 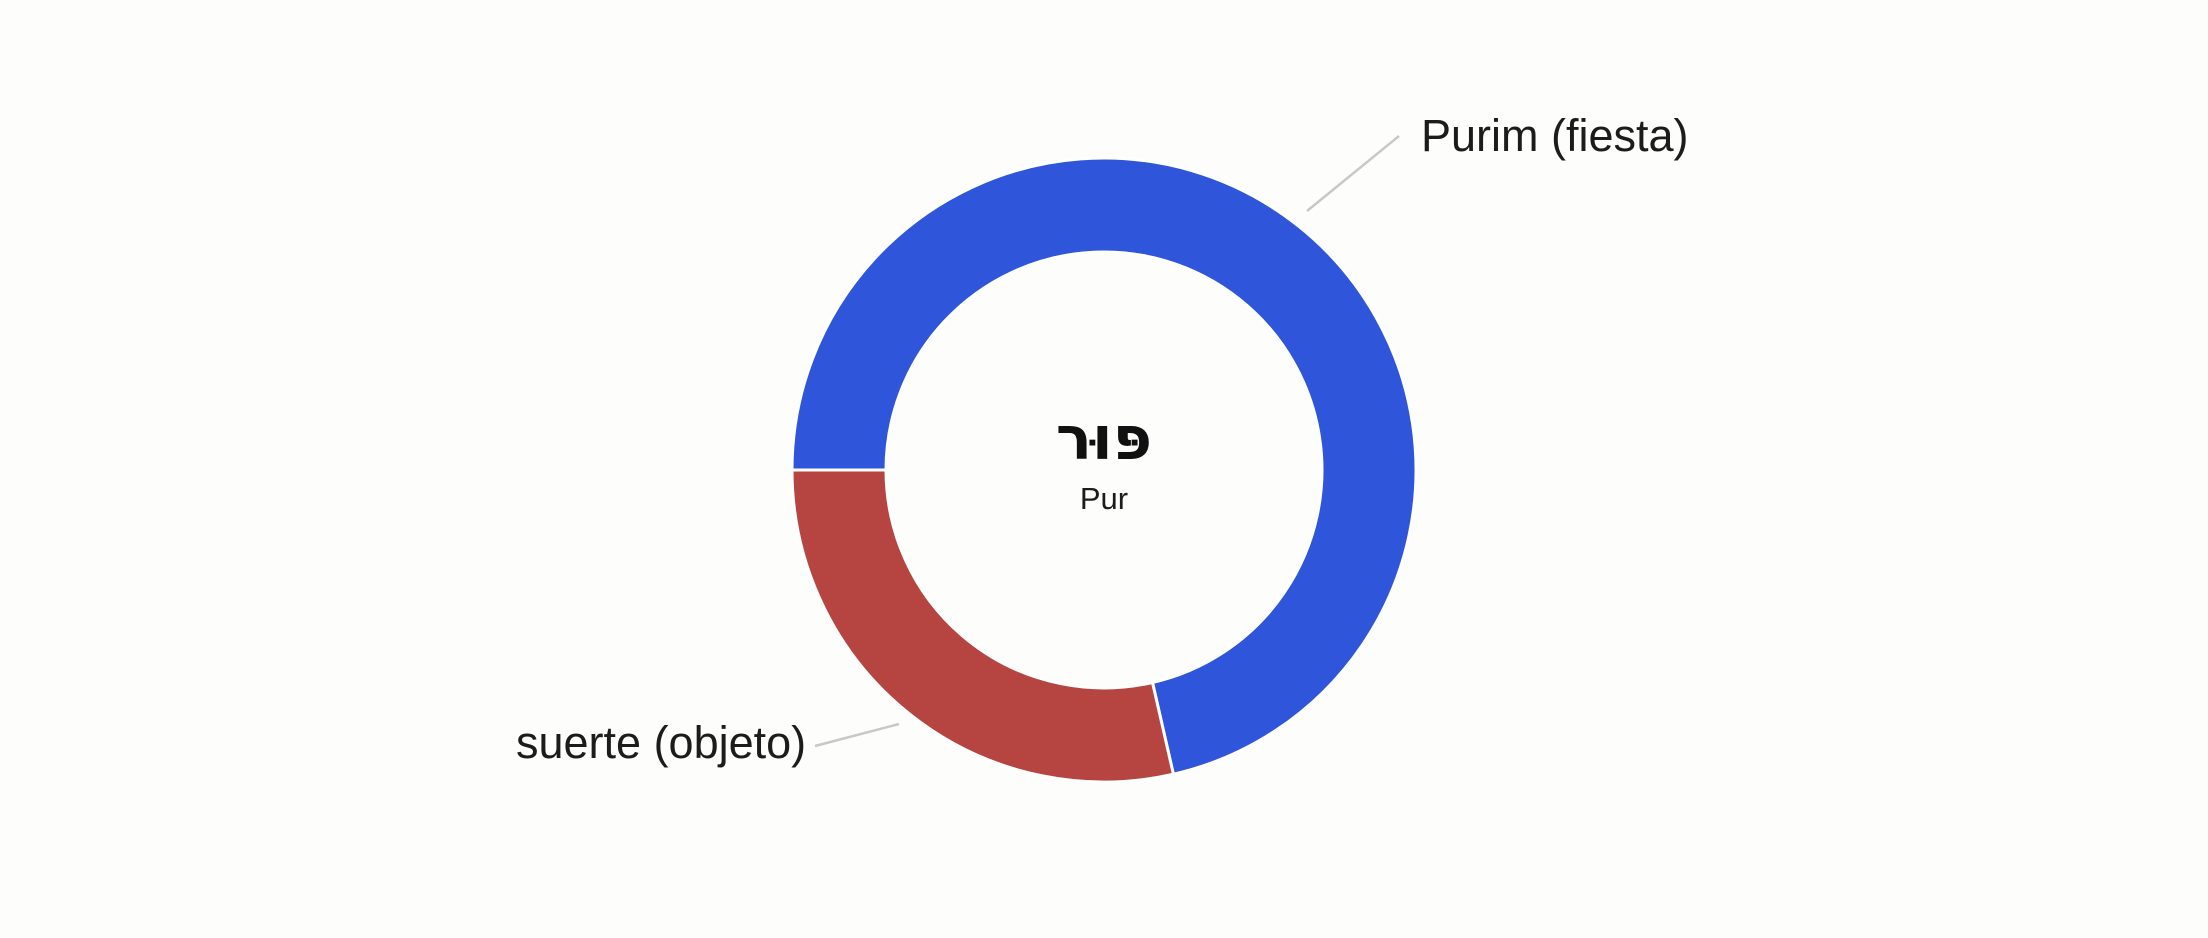 What do you see at coordinates (1353, 173) in the screenshot?
I see `leader-line-purim` at bounding box center [1353, 173].